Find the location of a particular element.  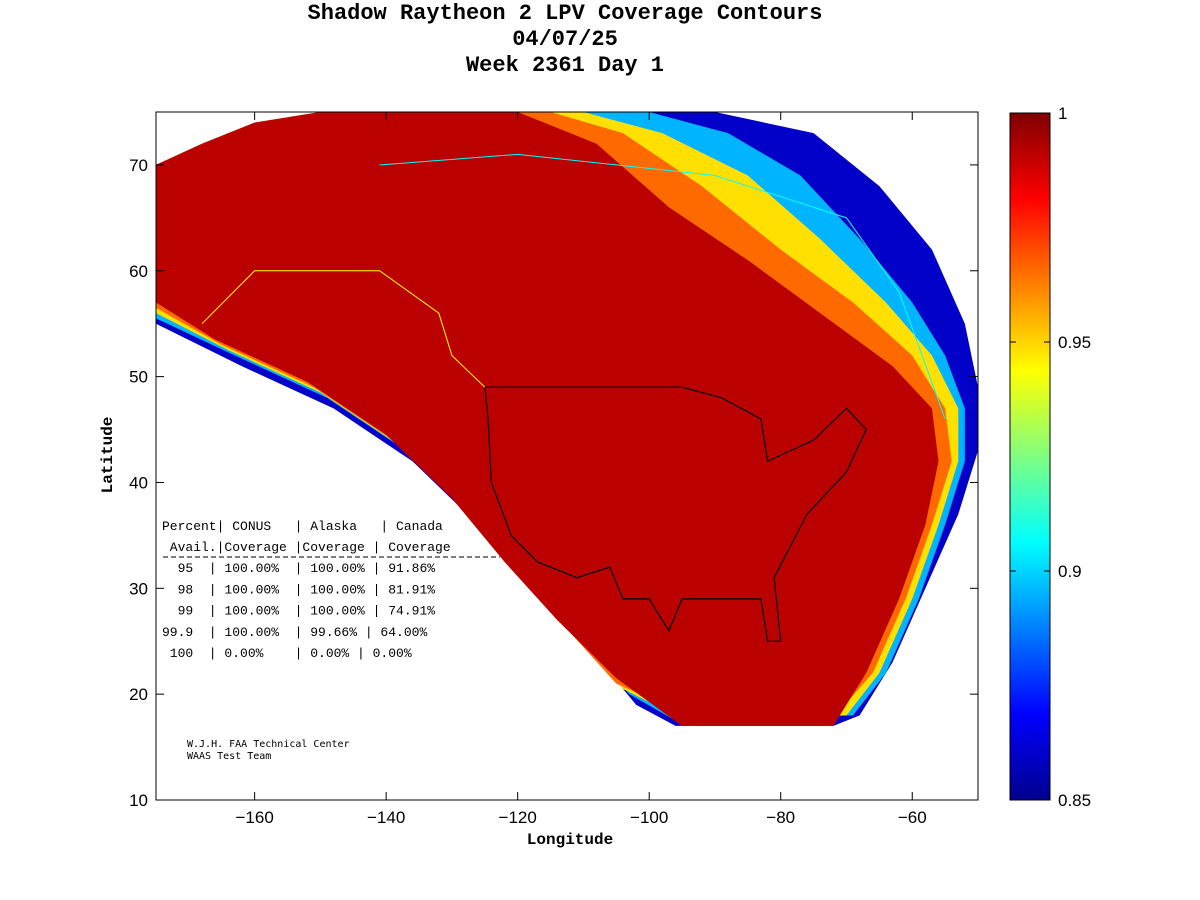

table-row: 95 | 100.00% | 100.00% | 91.86% is located at coordinates (298, 568).